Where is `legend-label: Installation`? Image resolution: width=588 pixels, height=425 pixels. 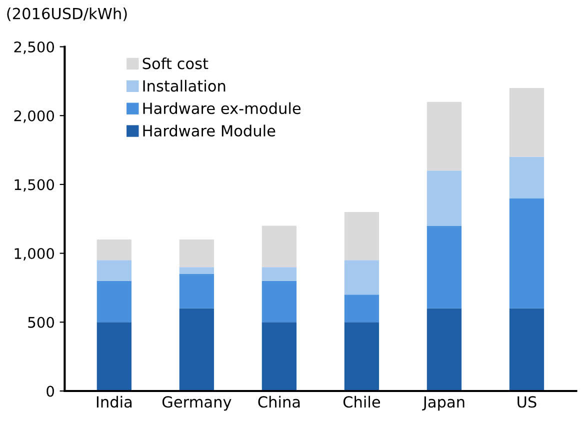 legend-label: Installation is located at coordinates (184, 86).